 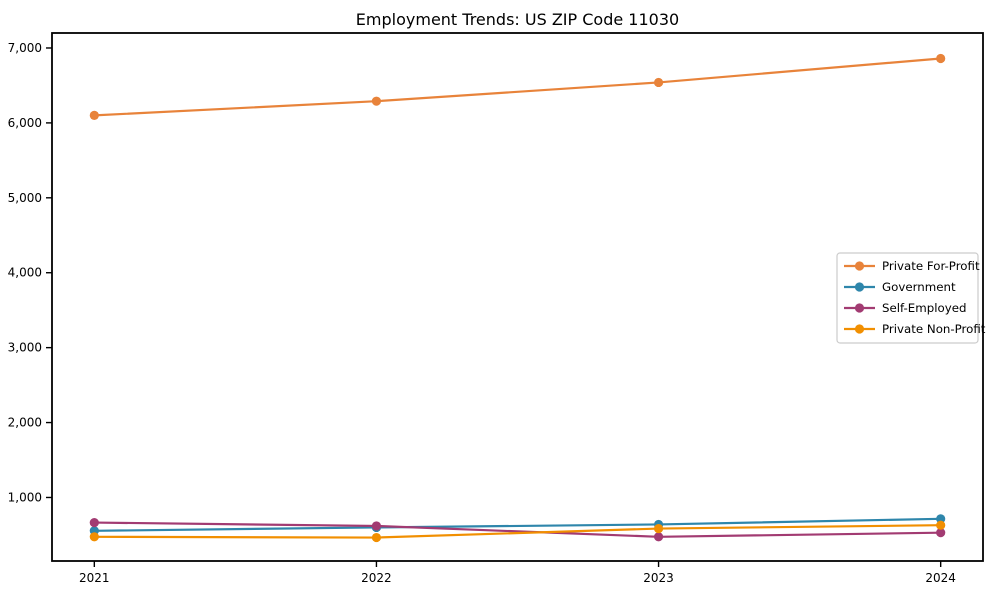 What do you see at coordinates (940, 578) in the screenshot?
I see `x-axis-tick-label: 2024` at bounding box center [940, 578].